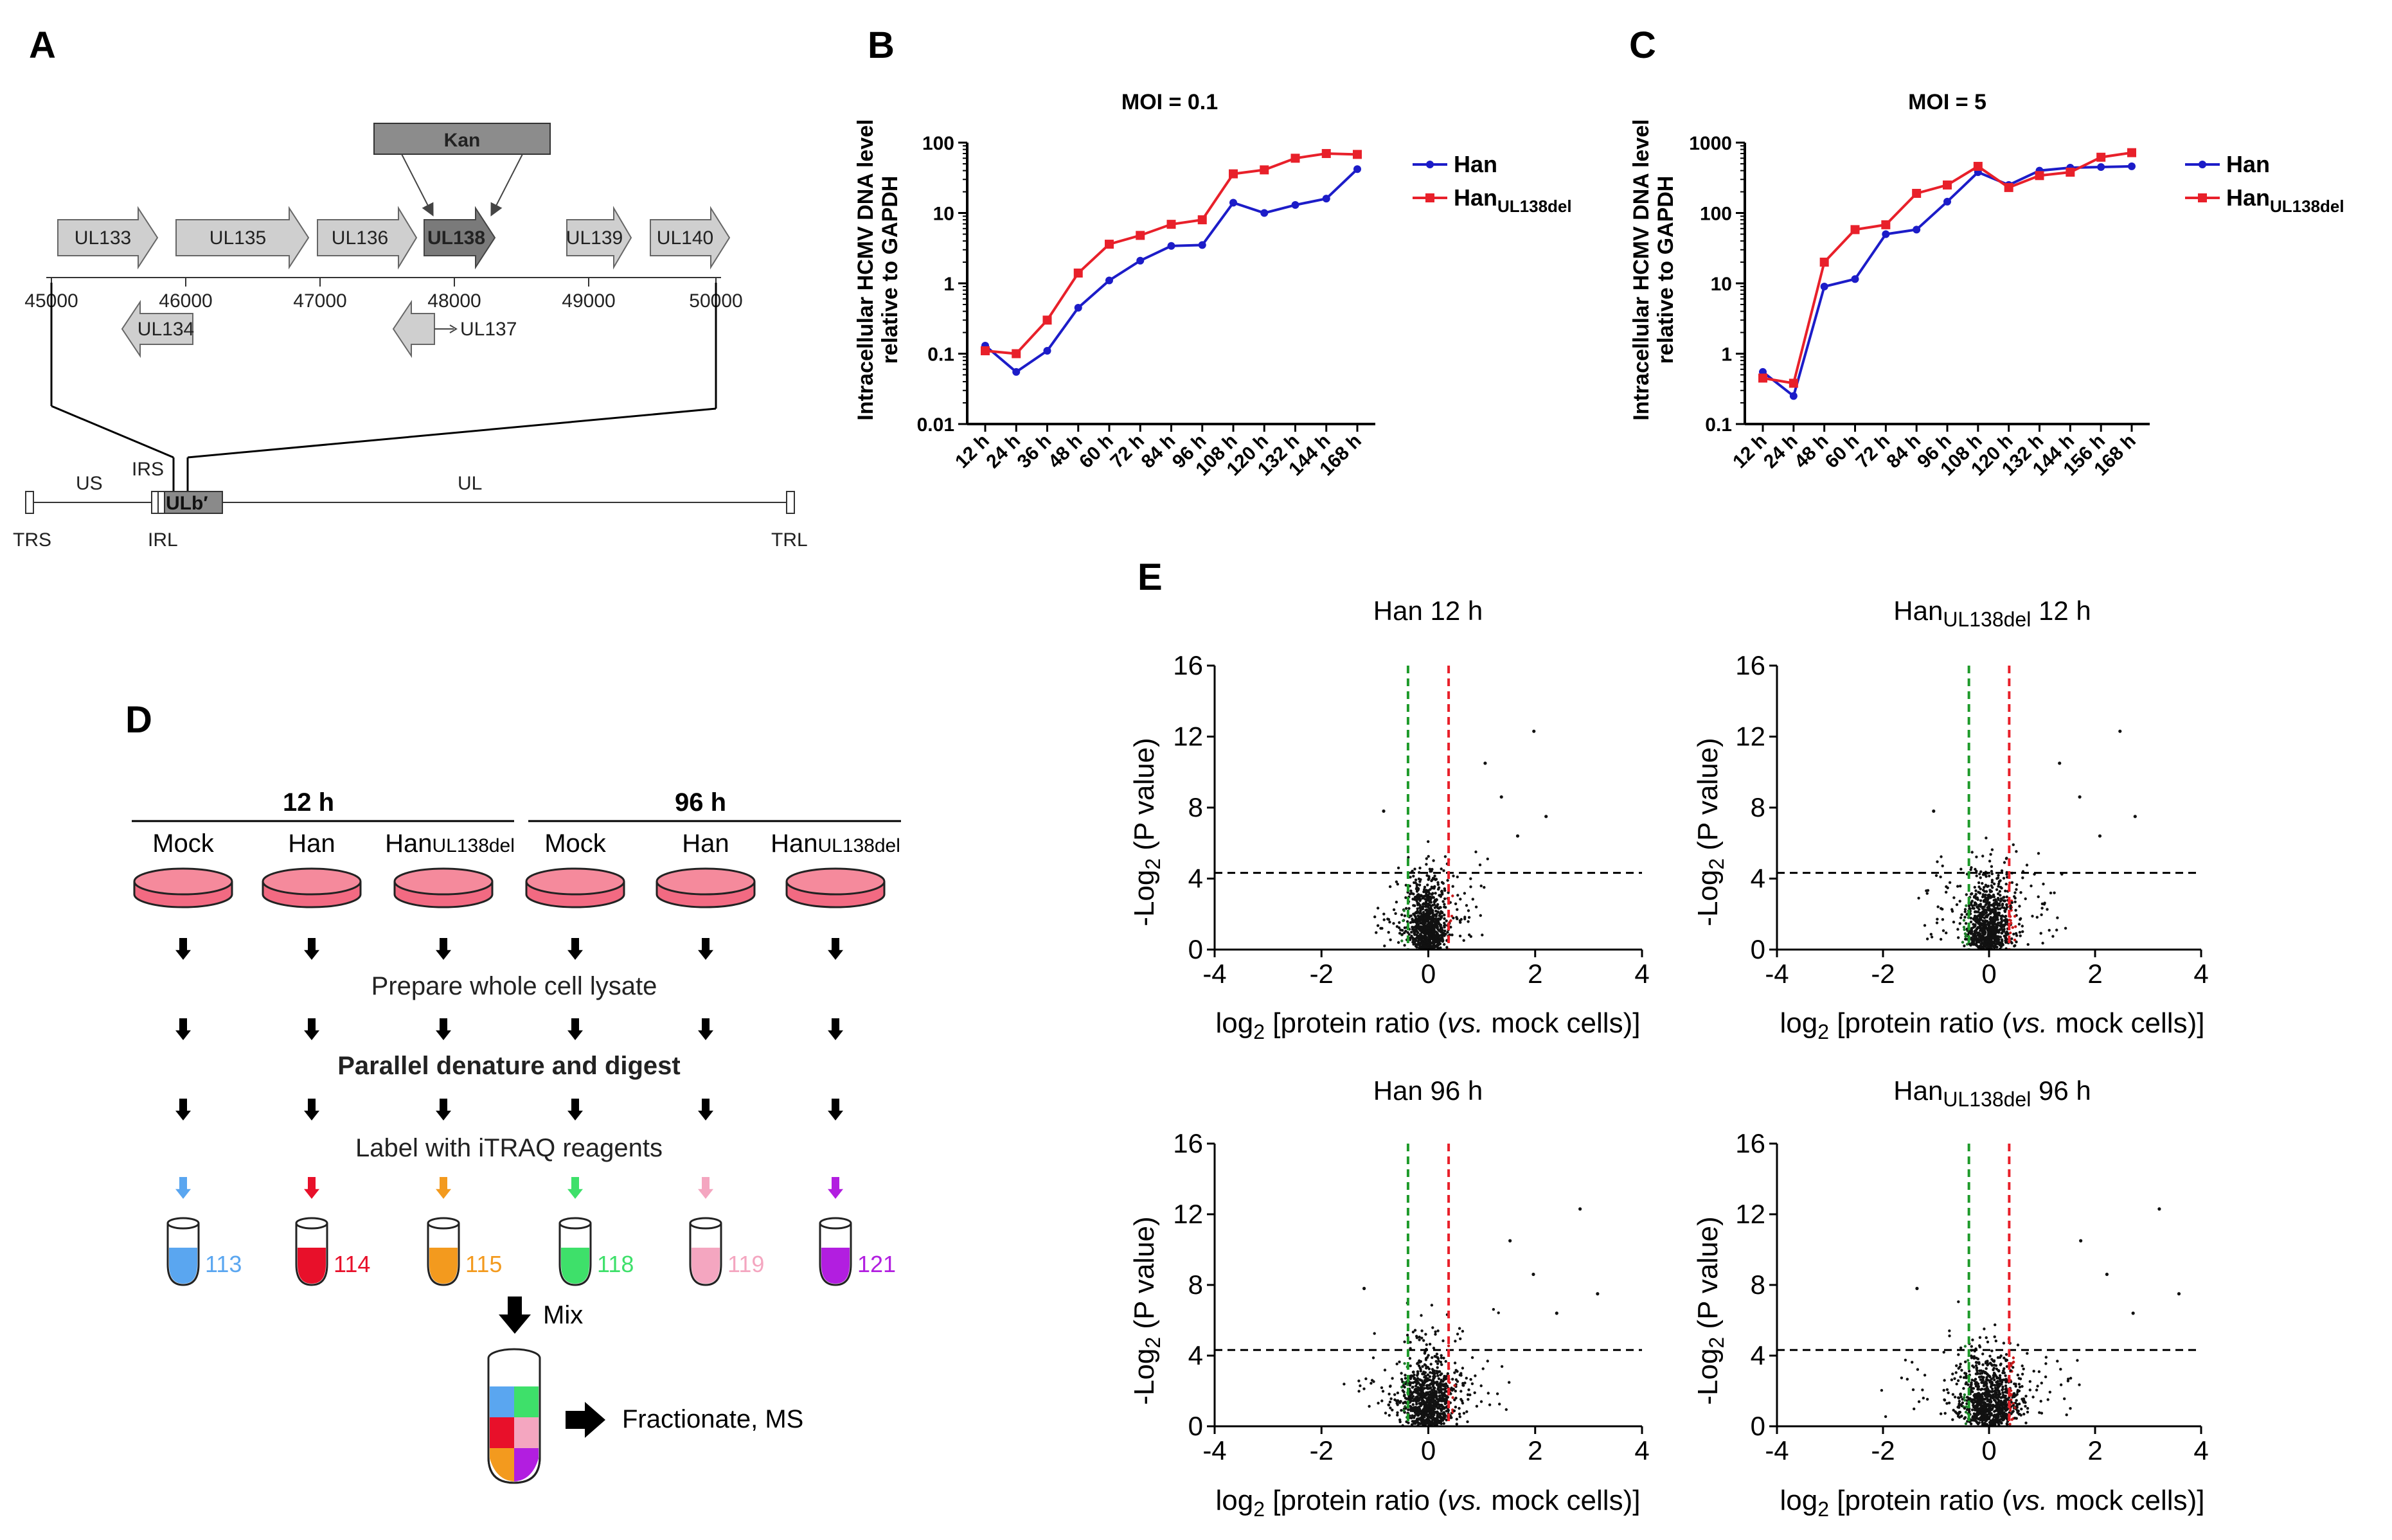 This screenshot has height=1540, width=2392. Describe the element at coordinates (1322, 974) in the screenshot. I see `volcano-e1-xtick-label: -2` at that location.